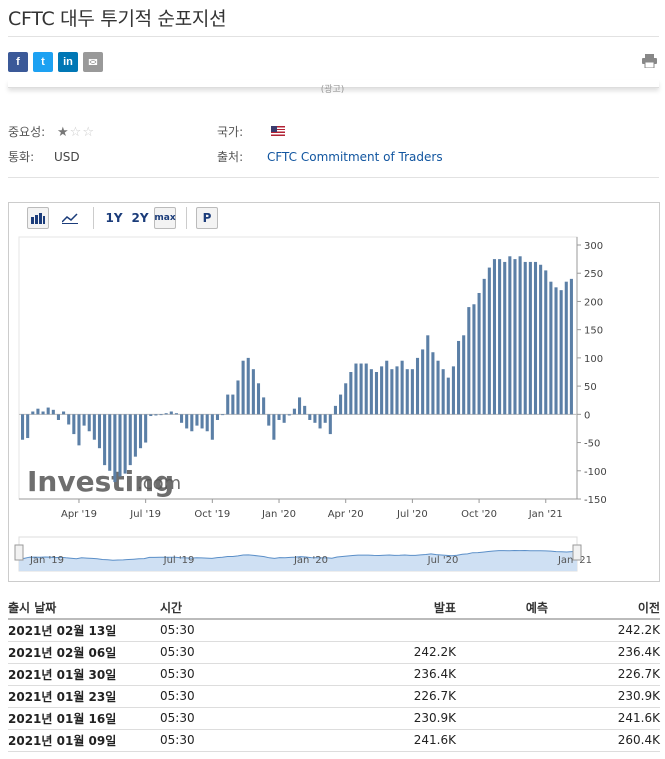  Describe the element at coordinates (207, 218) in the screenshot. I see `period-button: P` at that location.